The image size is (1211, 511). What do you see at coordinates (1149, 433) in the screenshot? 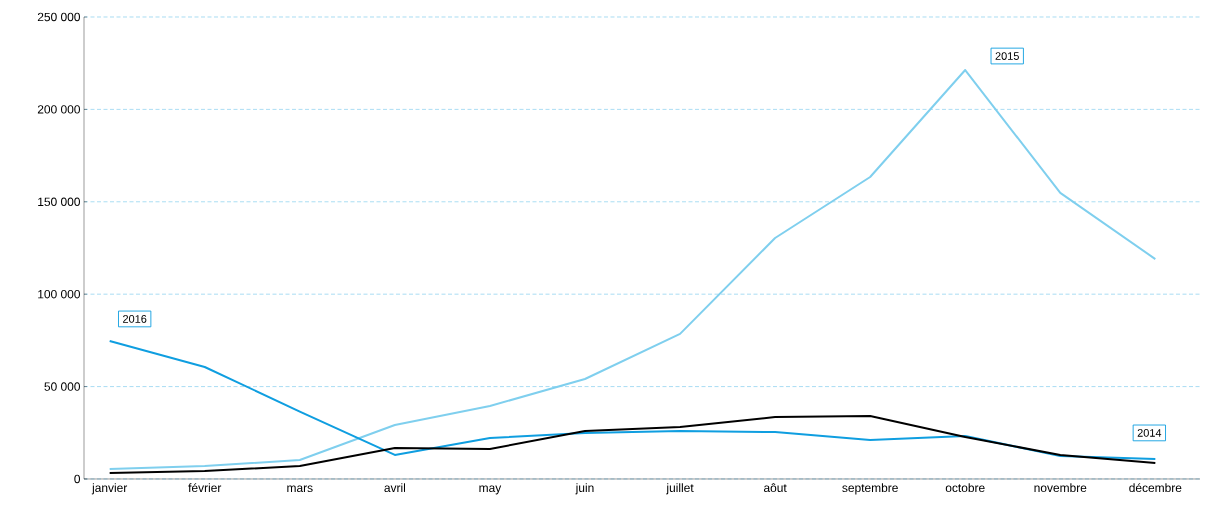
I see `text: 2014` at bounding box center [1149, 433].